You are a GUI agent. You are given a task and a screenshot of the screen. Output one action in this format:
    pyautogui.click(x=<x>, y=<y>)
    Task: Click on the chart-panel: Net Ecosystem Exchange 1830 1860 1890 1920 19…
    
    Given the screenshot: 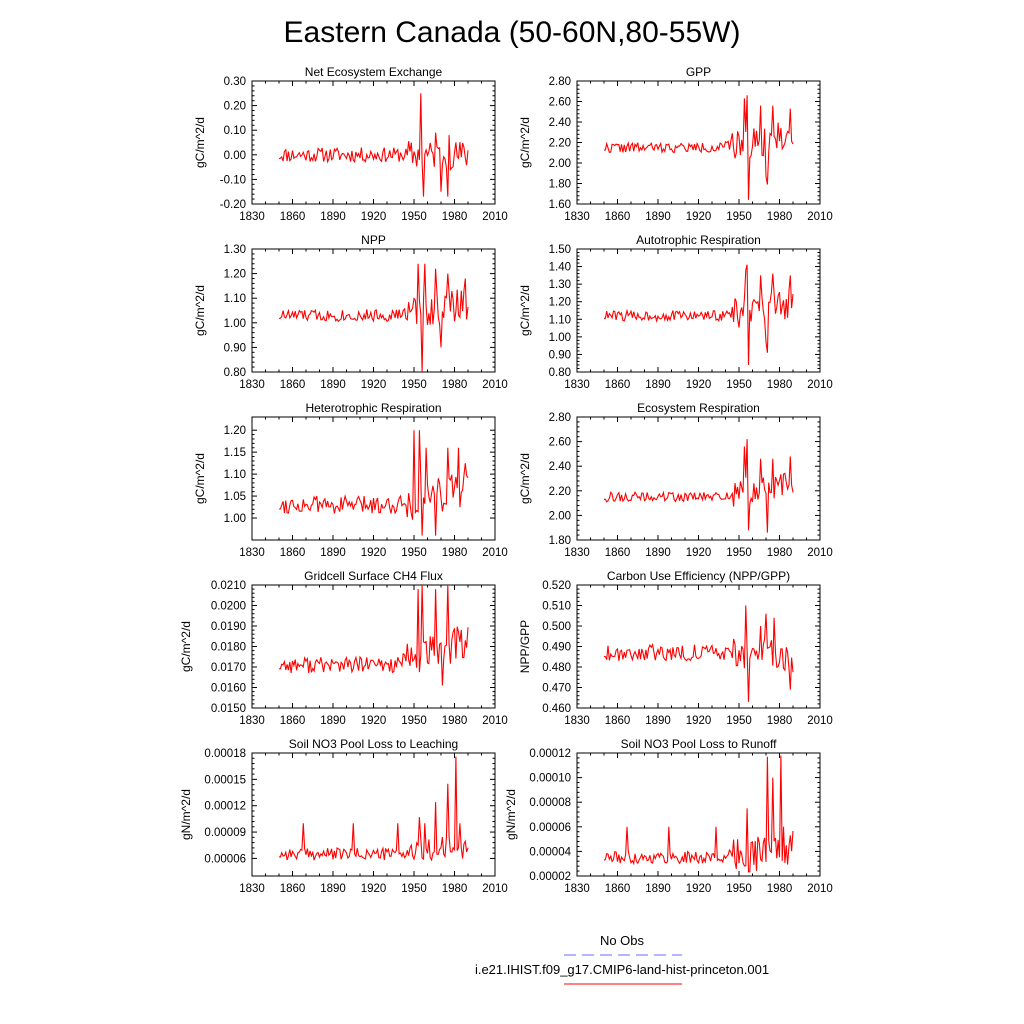 What is the action you would take?
    pyautogui.click(x=350, y=144)
    